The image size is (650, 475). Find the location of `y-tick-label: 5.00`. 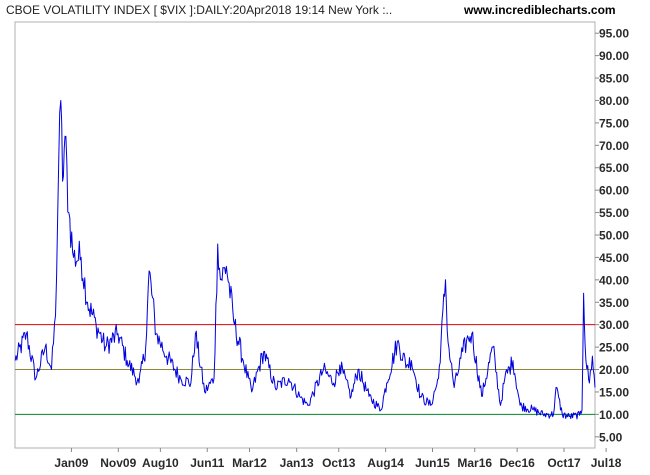

y-tick-label: 5.00 is located at coordinates (611, 437).